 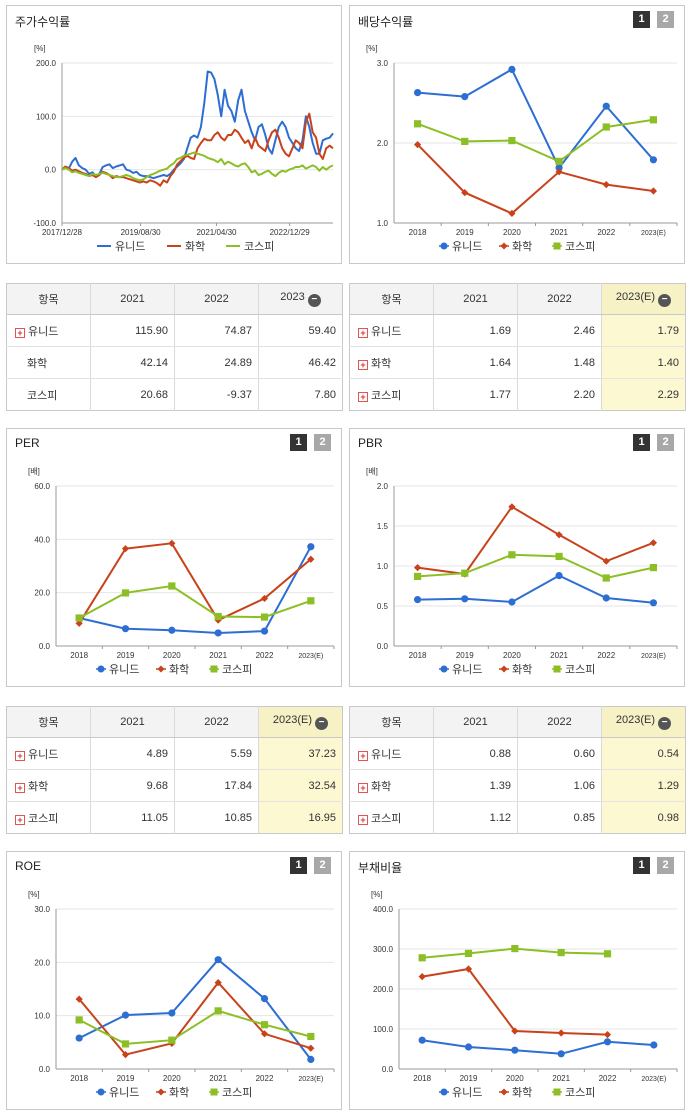 I want to click on table-header: 항목, so click(x=48, y=299).